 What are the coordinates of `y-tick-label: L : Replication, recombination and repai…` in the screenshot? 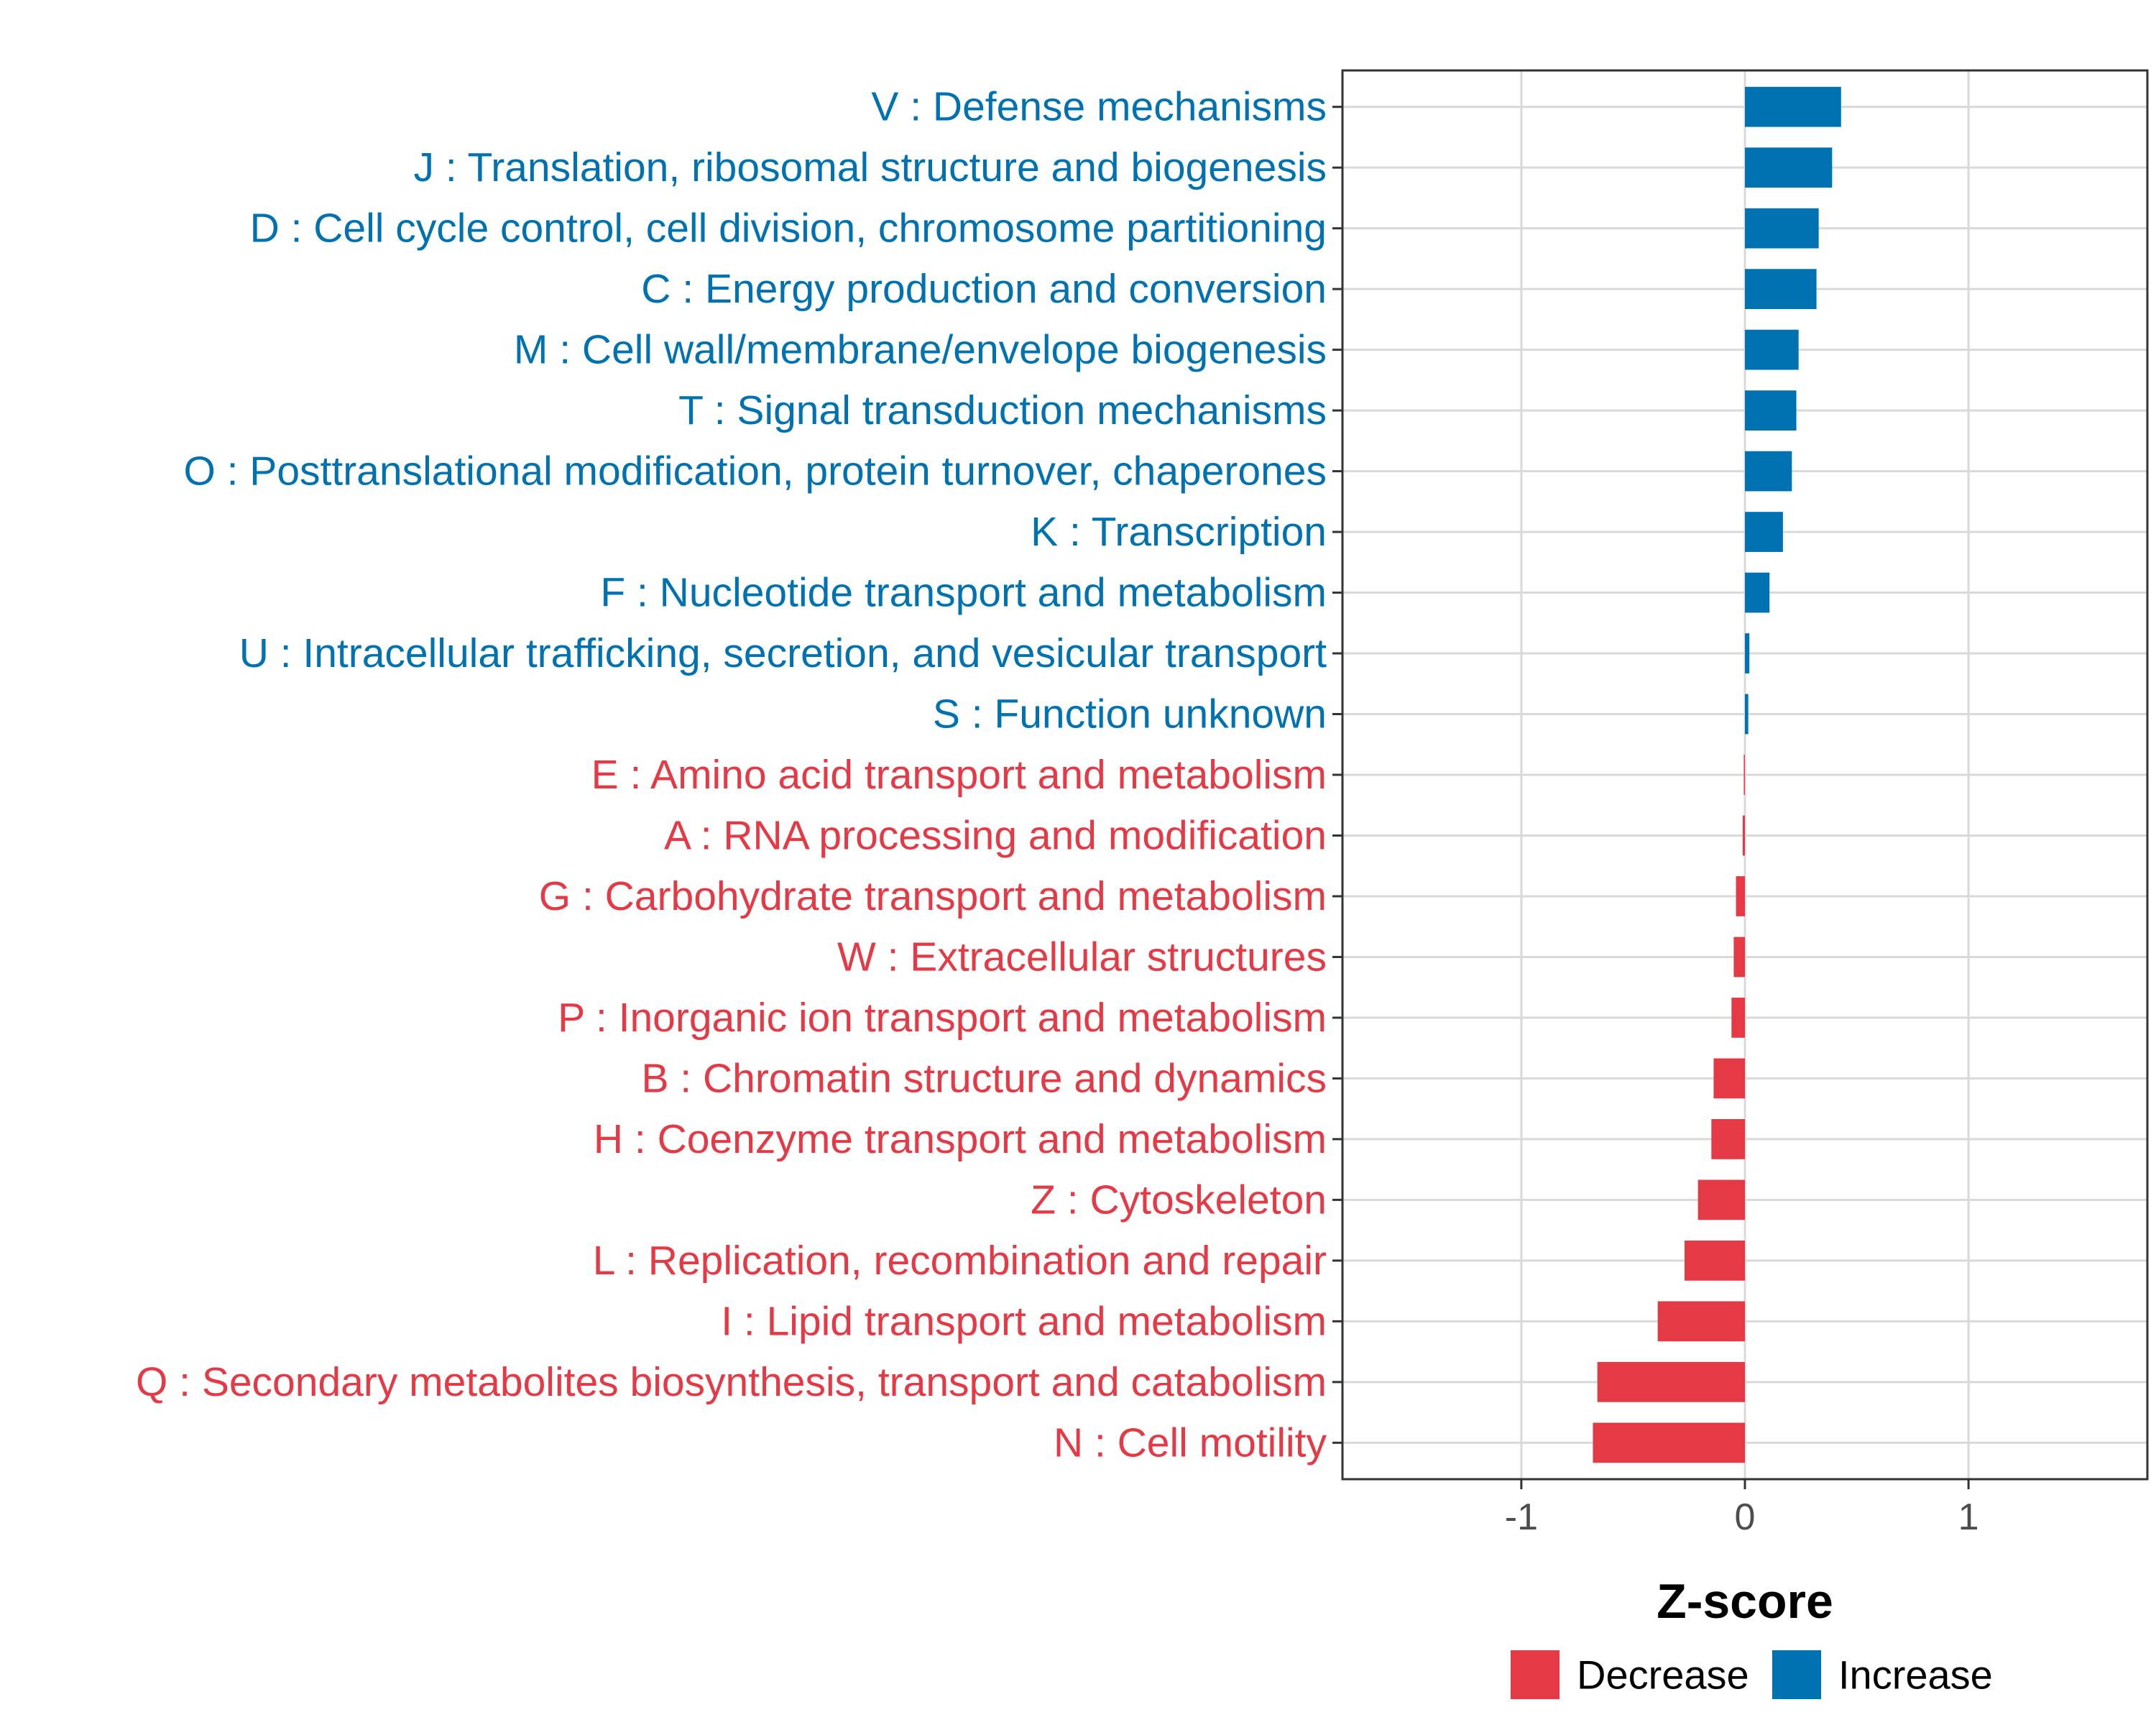 It's located at (960, 1261).